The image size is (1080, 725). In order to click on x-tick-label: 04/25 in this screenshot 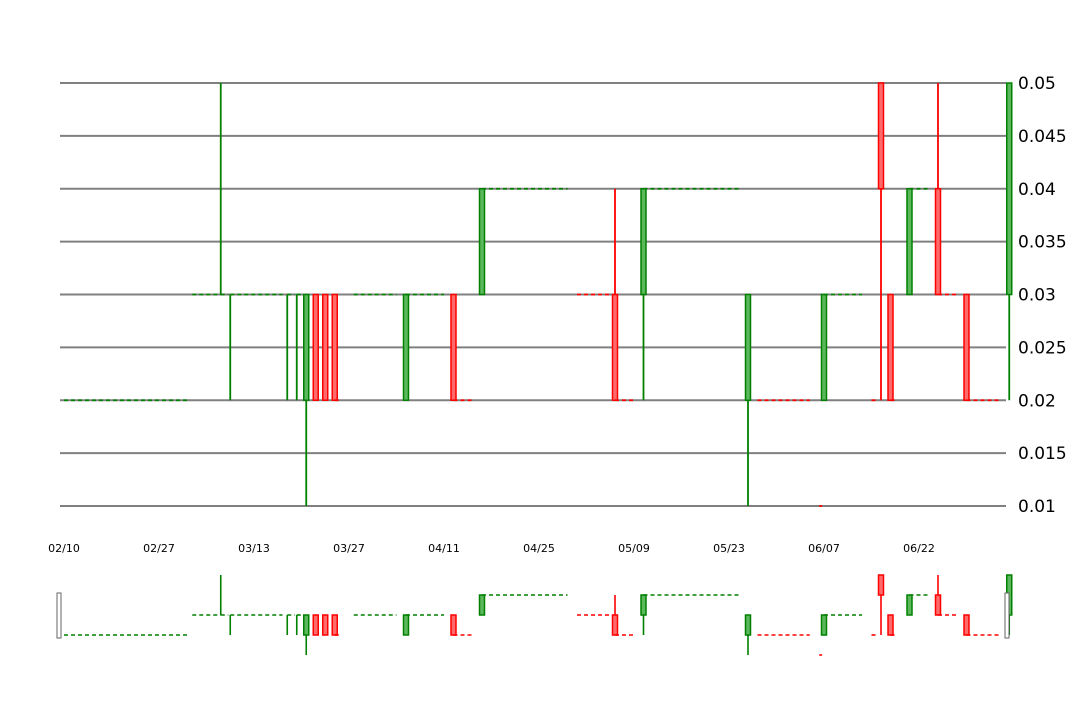, I will do `click(539, 548)`.